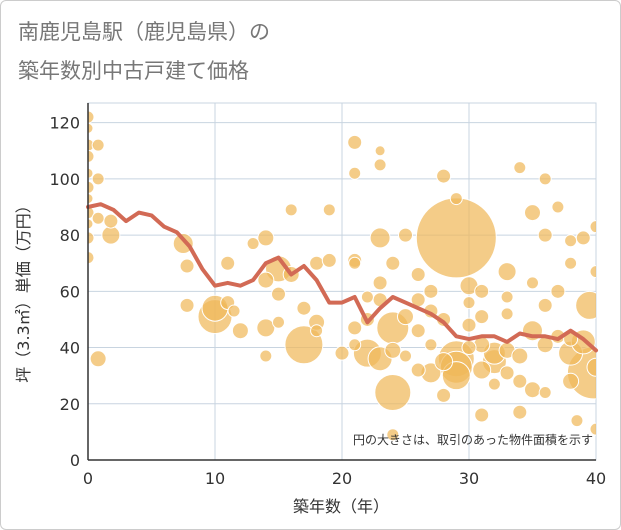 This screenshot has height=530, width=621. Describe the element at coordinates (70, 235) in the screenshot. I see `y-tick-label: 80` at that location.